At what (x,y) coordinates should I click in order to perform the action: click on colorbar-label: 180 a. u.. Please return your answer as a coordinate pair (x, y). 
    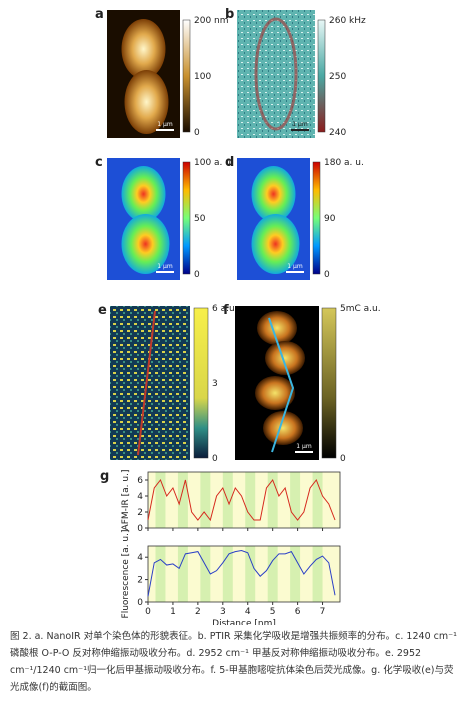
    Looking at the image, I should click on (344, 163).